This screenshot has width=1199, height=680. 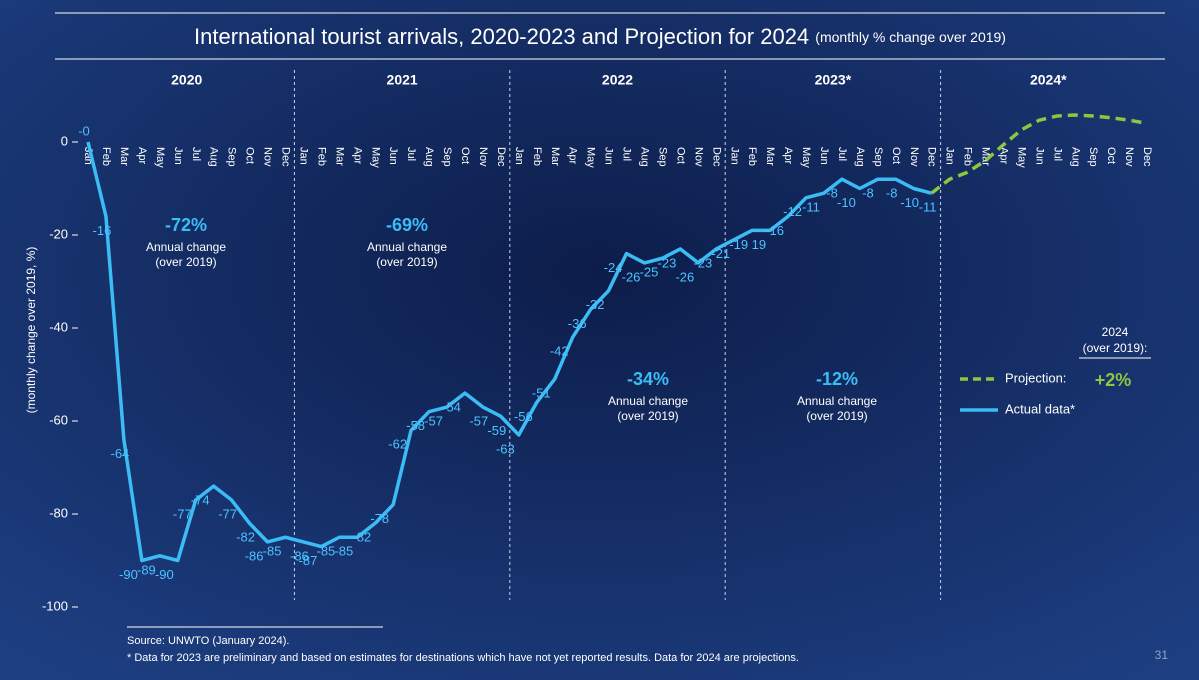 What do you see at coordinates (1115, 348) in the screenshot?
I see `projection-note-subtitle: (over 2019):` at bounding box center [1115, 348].